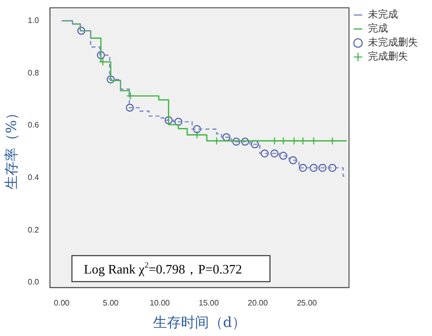 This screenshot has width=432, height=336. What do you see at coordinates (12, 148) in the screenshot?
I see `y-axis-title: 生存率（%）` at bounding box center [12, 148].